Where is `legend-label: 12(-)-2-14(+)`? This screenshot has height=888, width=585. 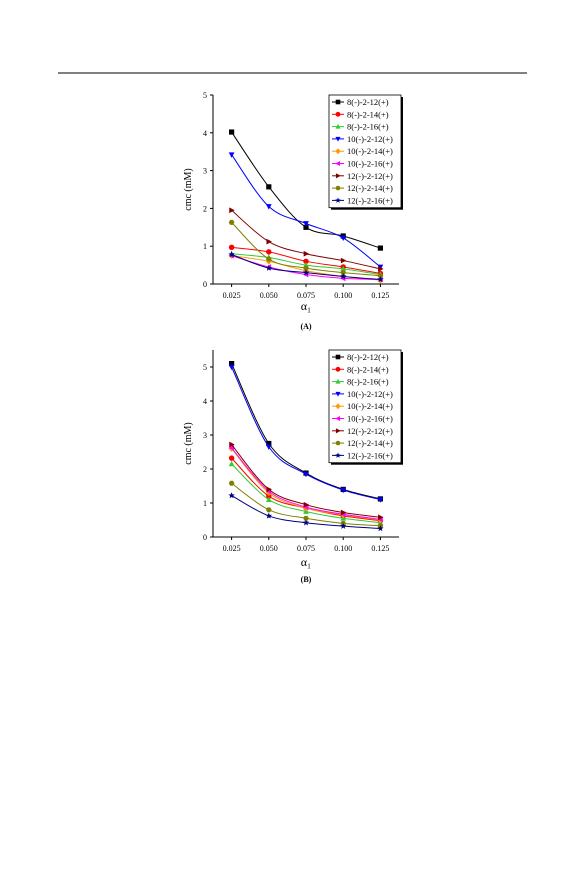
legend-label: 12(-)-2-14(+) is located at coordinates (370, 188).